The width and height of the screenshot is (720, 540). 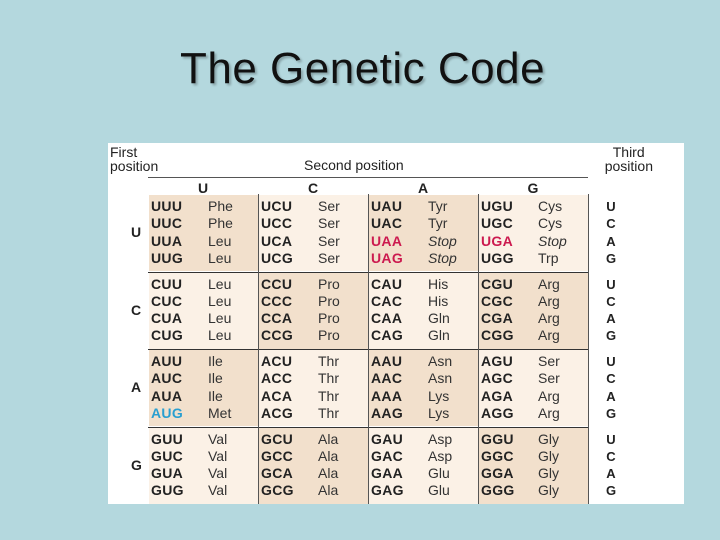 What do you see at coordinates (203, 188) in the screenshot?
I see `second-position-u: U` at bounding box center [203, 188].